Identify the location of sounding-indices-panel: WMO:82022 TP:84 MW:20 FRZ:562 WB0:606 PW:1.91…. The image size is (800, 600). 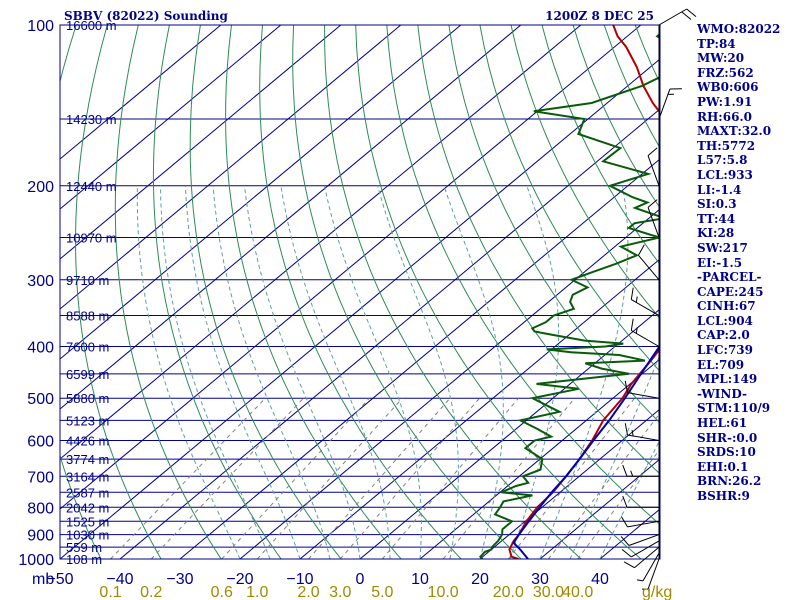
(748, 263).